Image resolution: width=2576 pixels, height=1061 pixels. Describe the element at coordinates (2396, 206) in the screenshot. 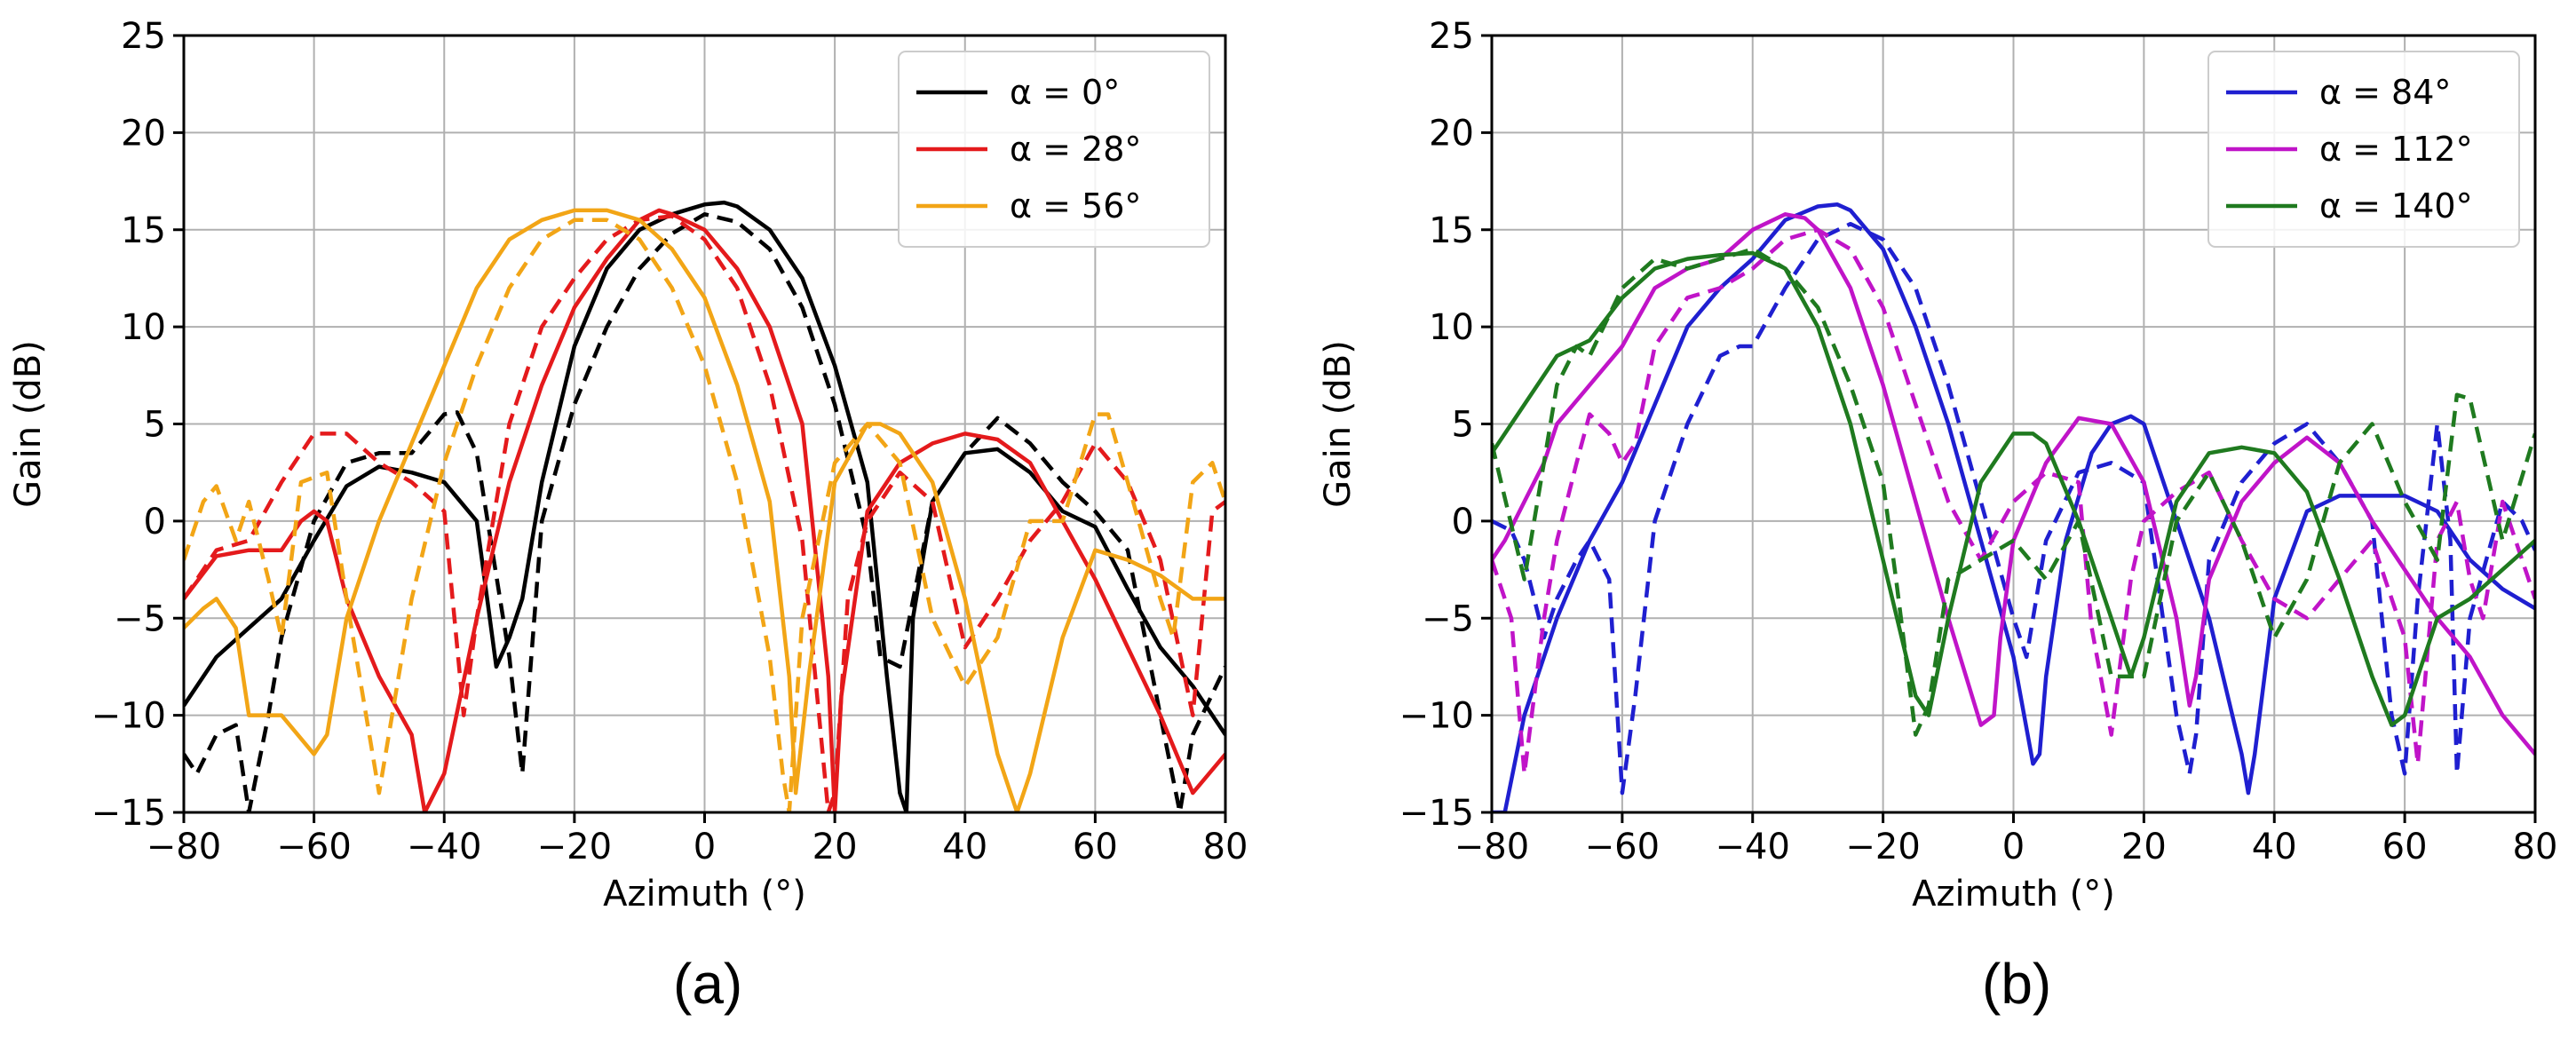

I see `legend-label: α = 140°` at that location.